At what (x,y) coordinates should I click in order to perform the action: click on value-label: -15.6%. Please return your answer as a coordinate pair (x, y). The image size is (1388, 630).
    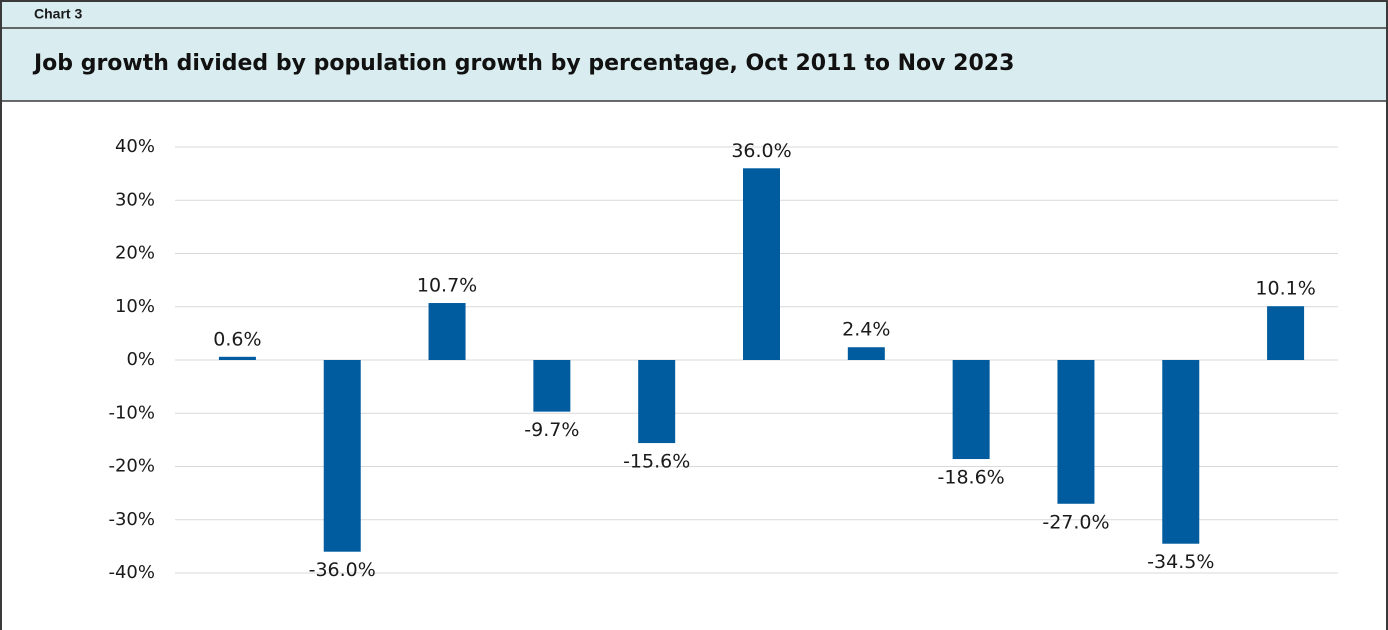
    Looking at the image, I should click on (656, 462).